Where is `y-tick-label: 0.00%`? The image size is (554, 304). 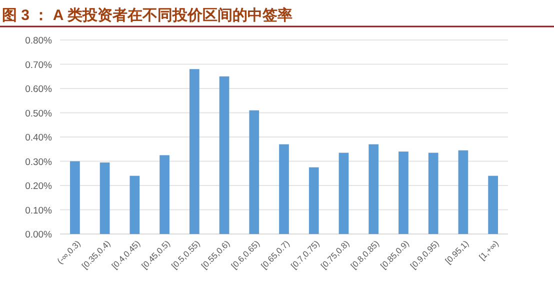
y-tick-label: 0.00% is located at coordinates (39, 235).